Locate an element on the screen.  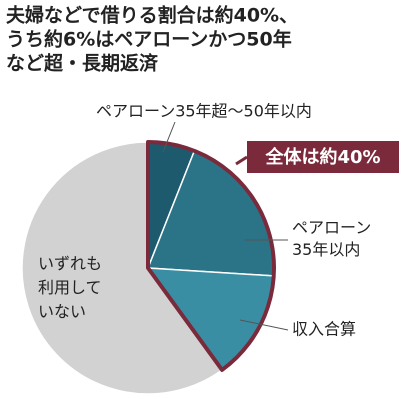
annotation-box is located at coordinates (323, 157).